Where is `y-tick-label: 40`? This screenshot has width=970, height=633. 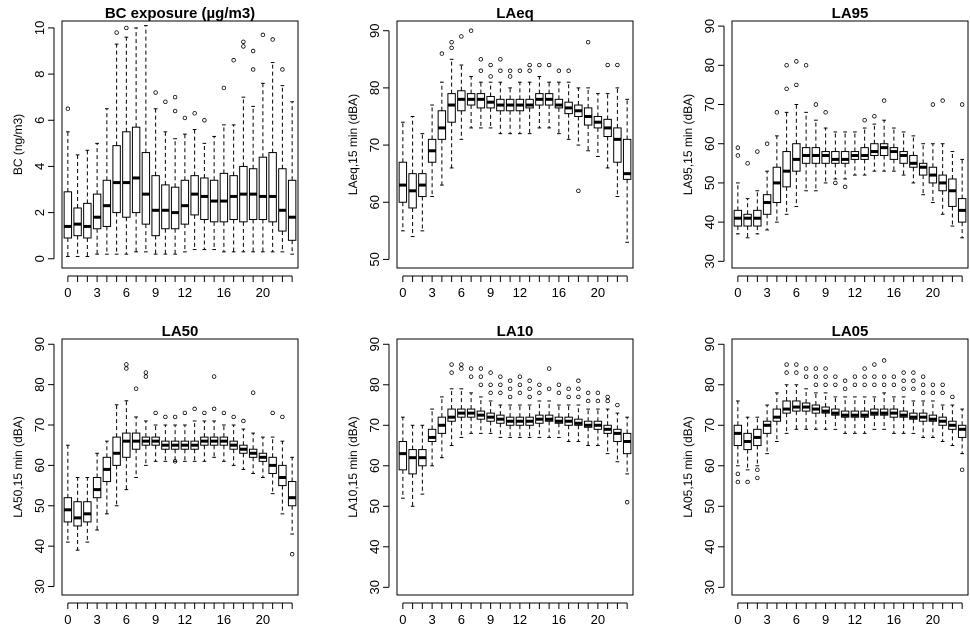 y-tick-label: 40 is located at coordinates (374, 547).